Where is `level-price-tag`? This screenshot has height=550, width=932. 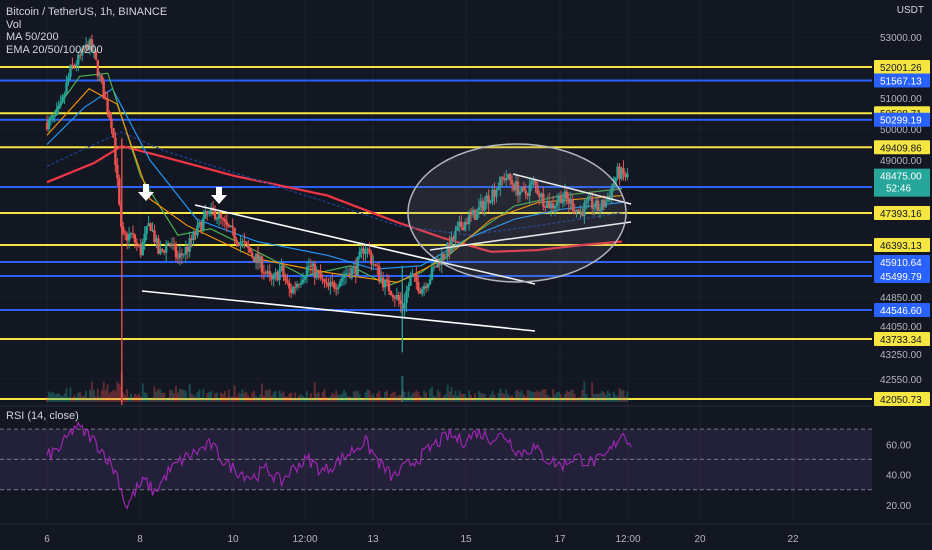
level-price-tag is located at coordinates (902, 67).